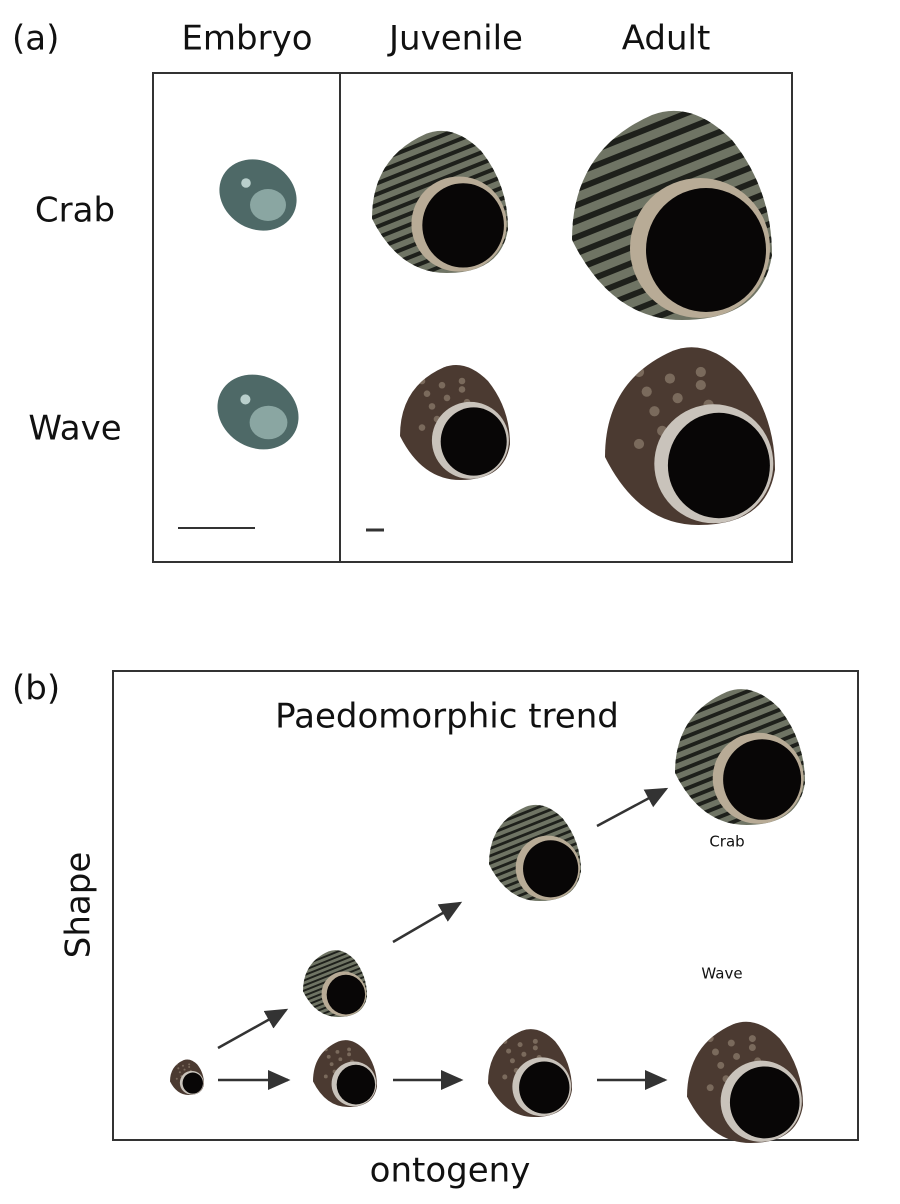  Describe the element at coordinates (726, 842) in the screenshot. I see `series-label: Crab` at that location.